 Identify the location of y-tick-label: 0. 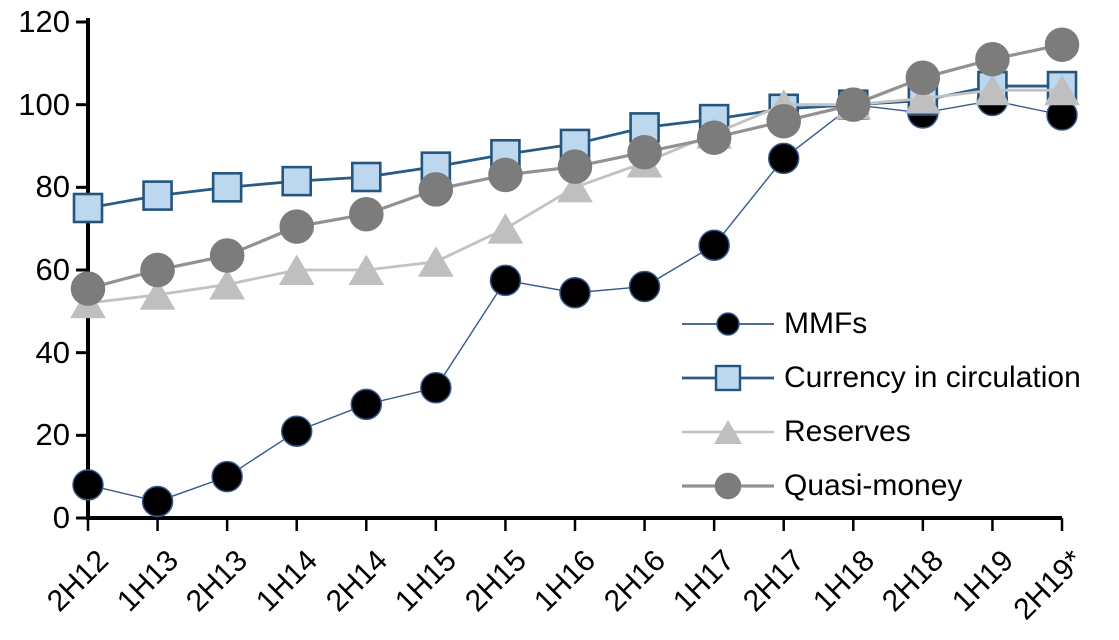
(61, 517).